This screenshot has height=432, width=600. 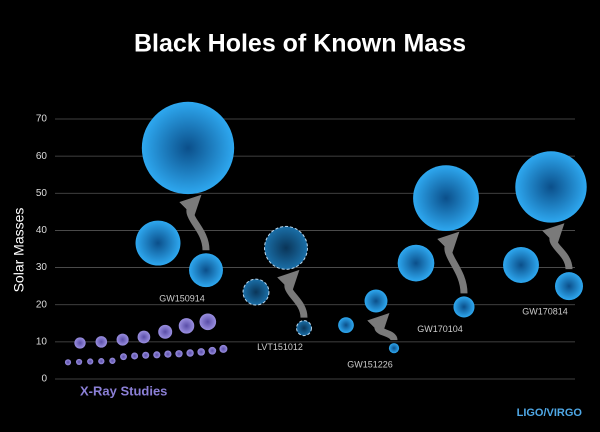 What do you see at coordinates (42, 230) in the screenshot?
I see `y-tick-label: 40` at bounding box center [42, 230].